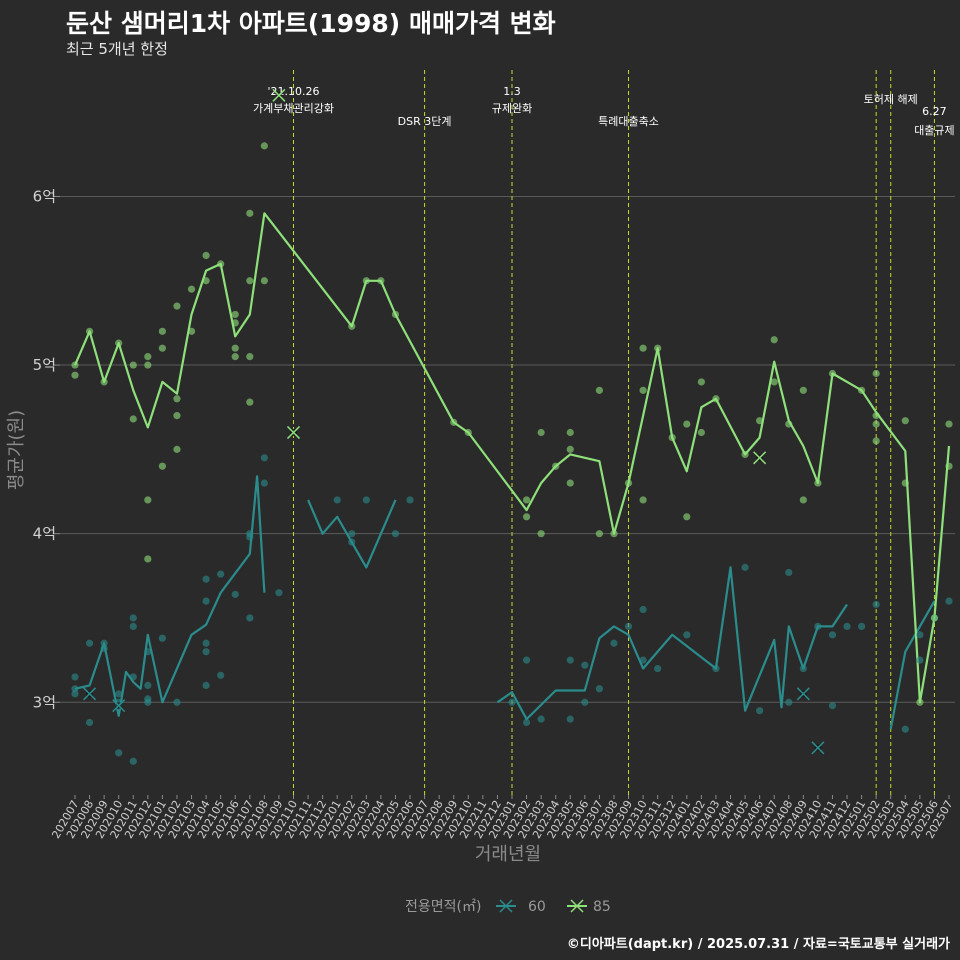 The width and height of the screenshot is (960, 960). Describe the element at coordinates (44, 365) in the screenshot. I see `y-tick-label: 5억` at that location.